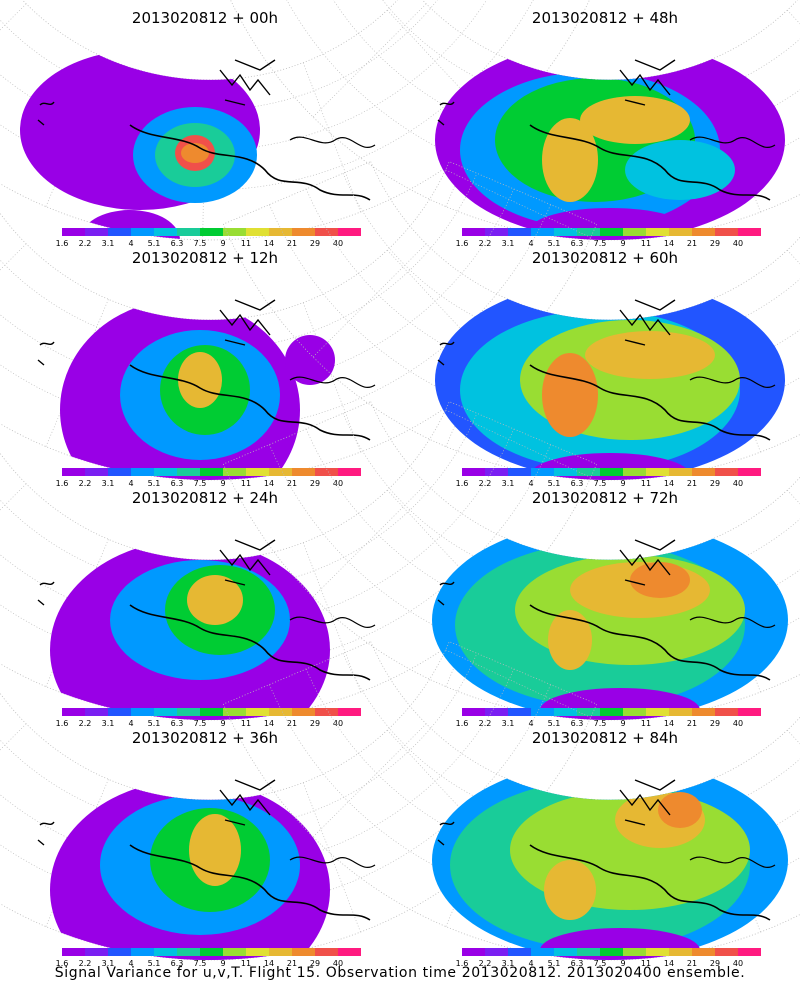  What do you see at coordinates (605, 258) in the screenshot?
I see `panel-title: 2013020812 + 60h` at bounding box center [605, 258].